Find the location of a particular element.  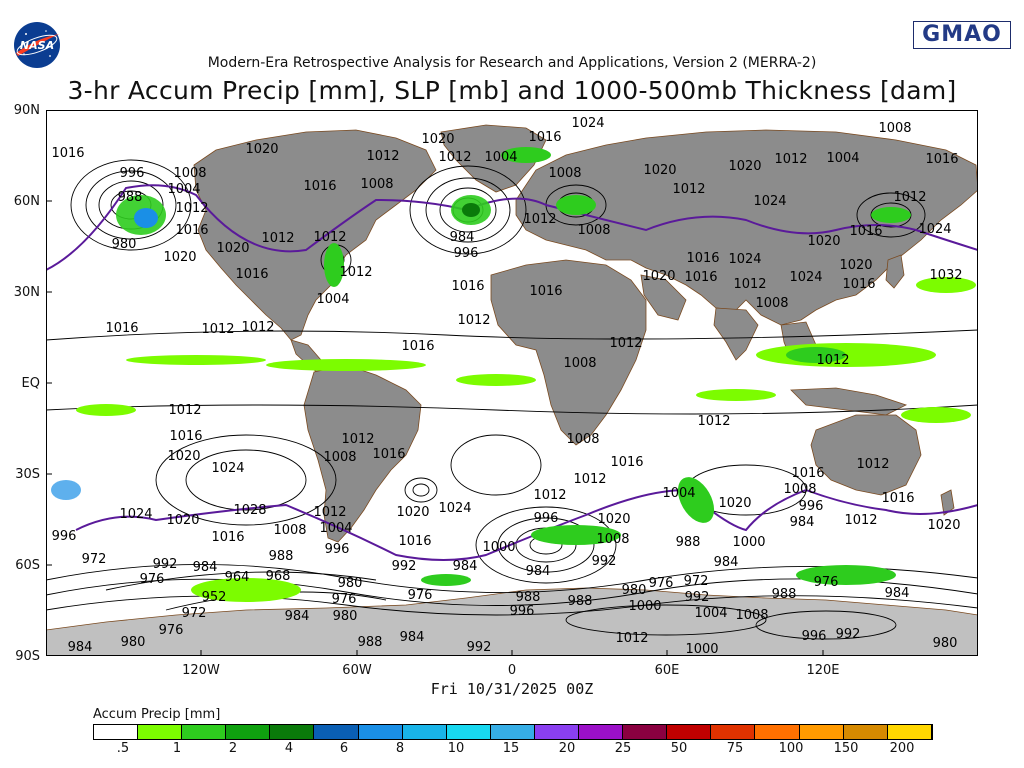

lon-label-60e: 60E is located at coordinates (667, 670).